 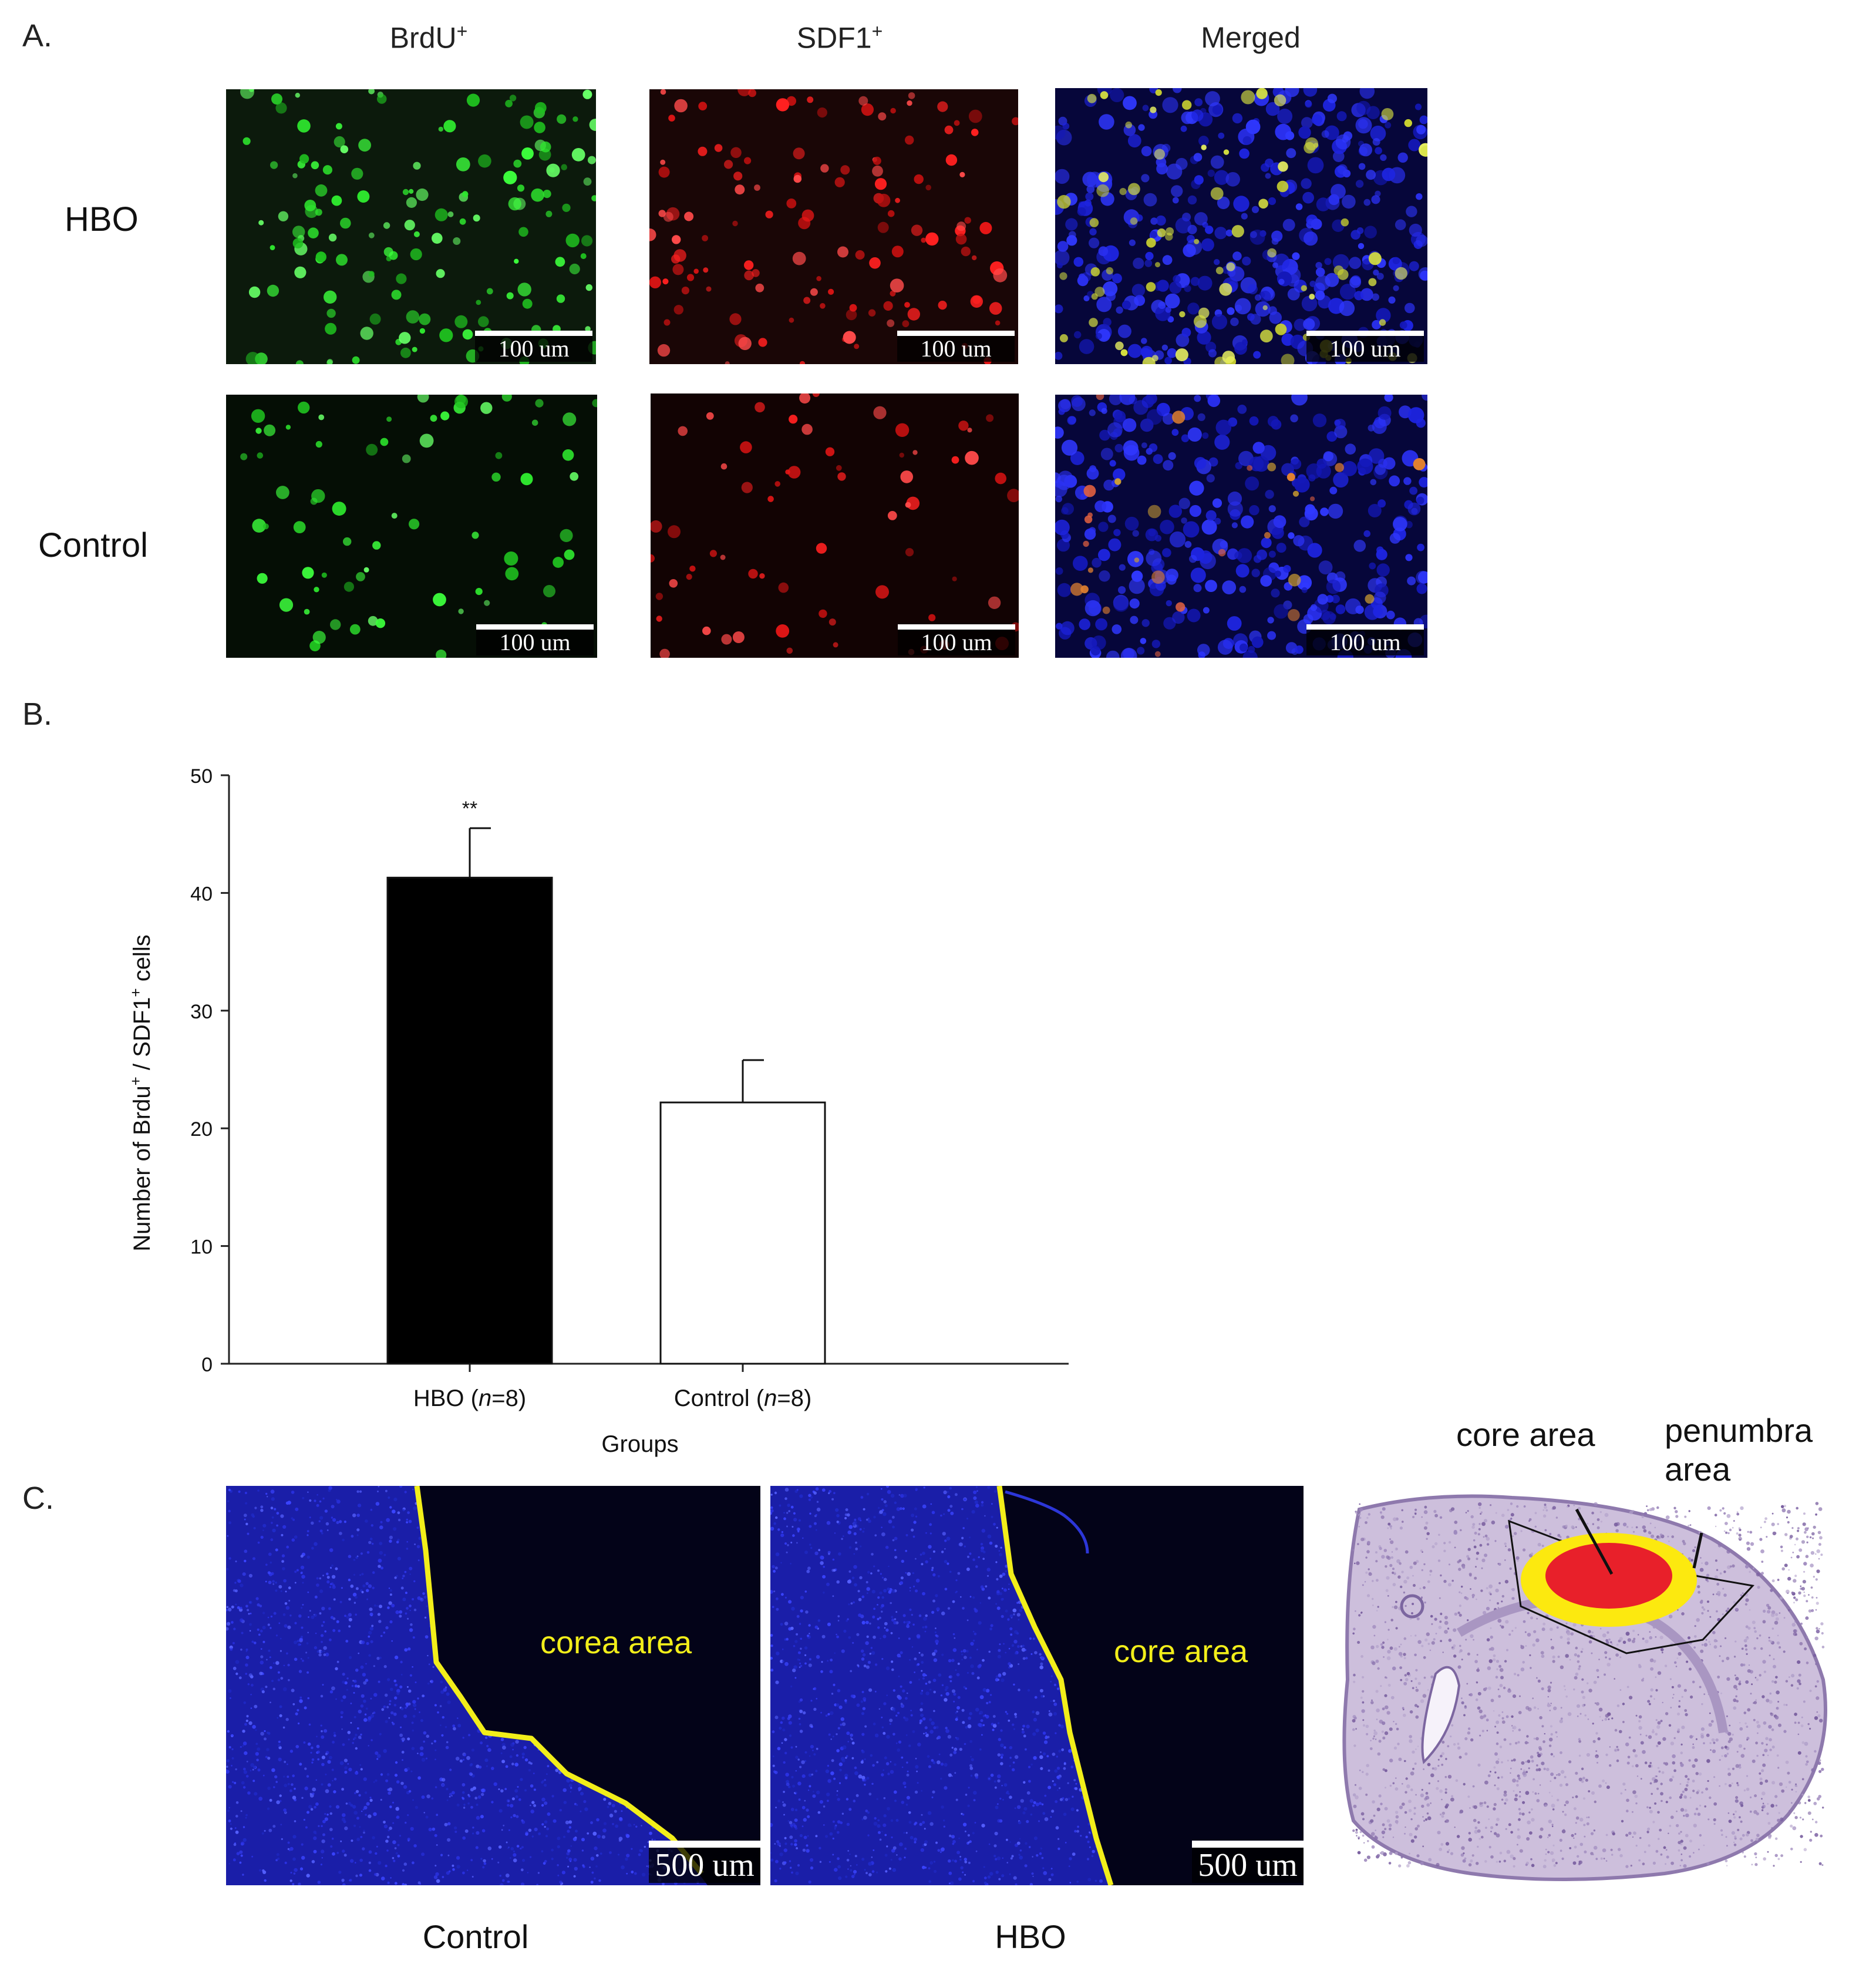 What do you see at coordinates (102, 219) in the screenshot?
I see `row-header-hbo: HBO` at bounding box center [102, 219].